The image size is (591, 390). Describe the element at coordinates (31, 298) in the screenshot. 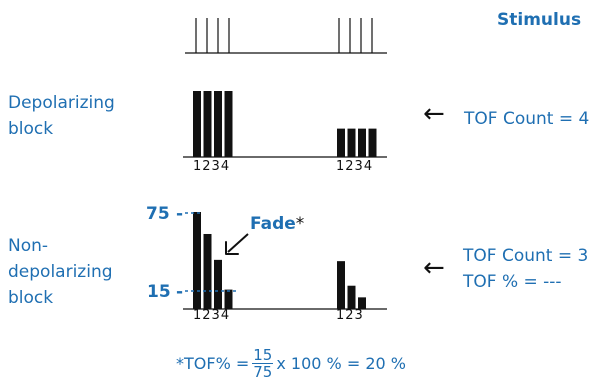

I see `nondepolarizing-label-line3: block` at that location.